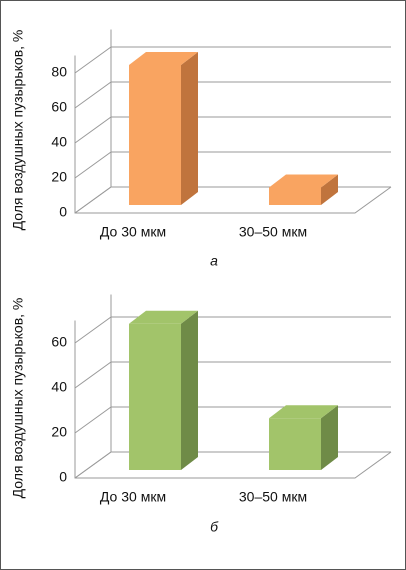  What do you see at coordinates (214, 527) in the screenshot?
I see `caption: б` at bounding box center [214, 527].